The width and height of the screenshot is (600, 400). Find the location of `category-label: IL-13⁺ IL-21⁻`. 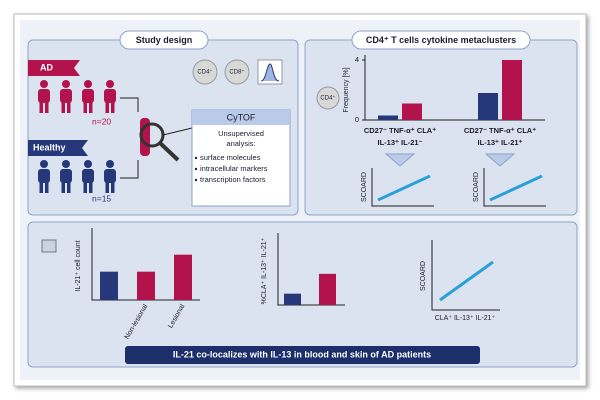

category-label: IL-13⁺ IL-21⁻ is located at coordinates (399, 142).